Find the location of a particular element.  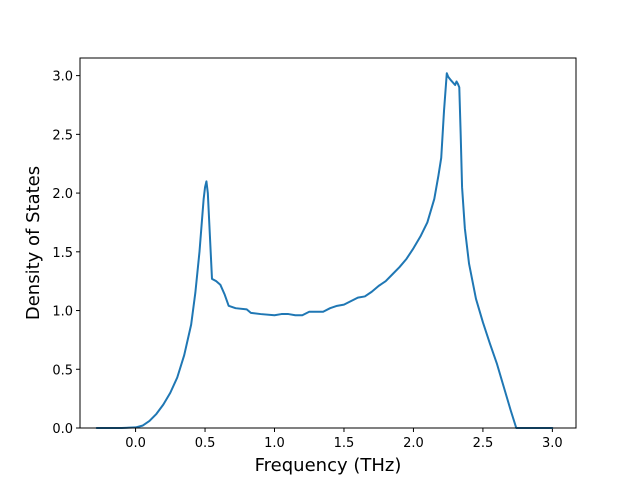

y-tick-label: 1.5 is located at coordinates (62, 253).